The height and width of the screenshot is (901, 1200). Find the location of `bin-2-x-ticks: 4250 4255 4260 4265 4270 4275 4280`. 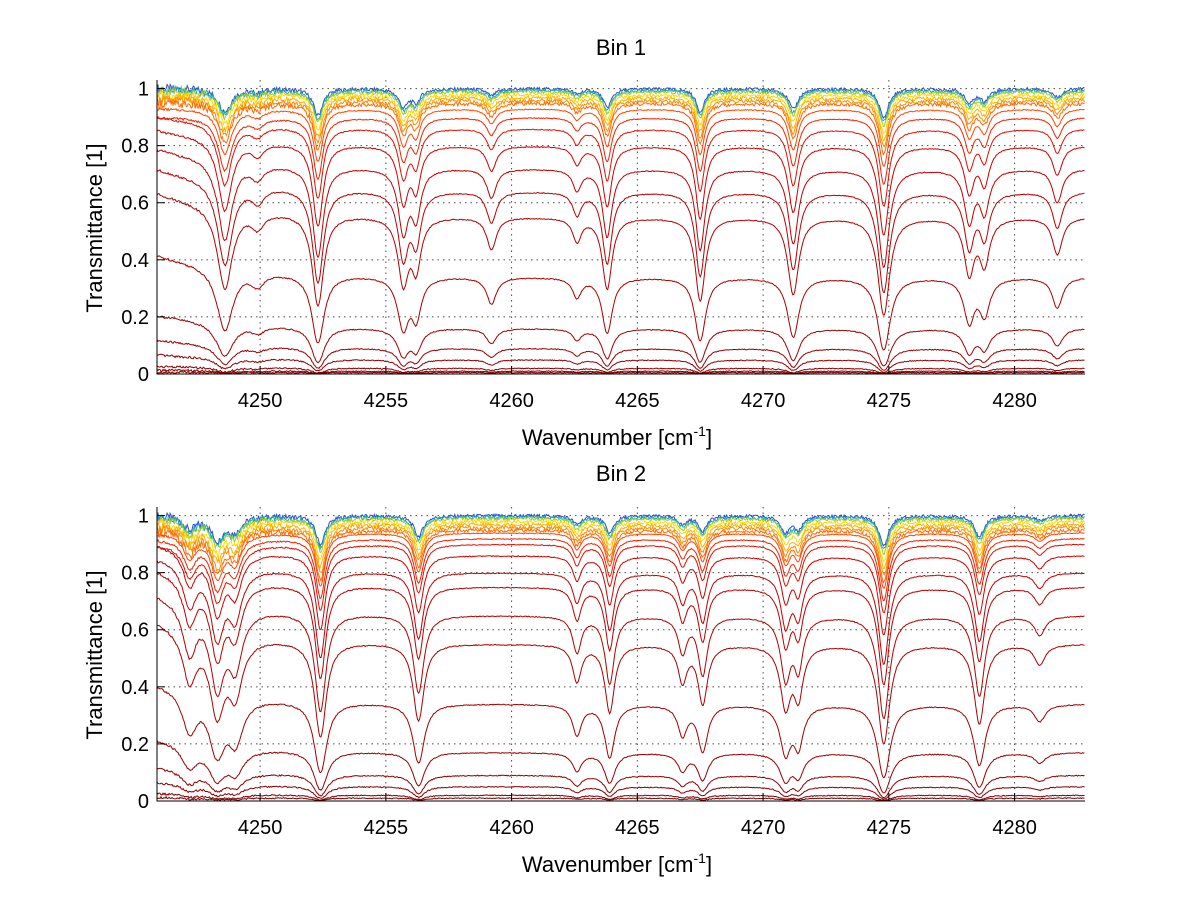

bin-2-x-ticks: 4250 4255 4260 4265 4270 4275 4280 is located at coordinates (637, 816).